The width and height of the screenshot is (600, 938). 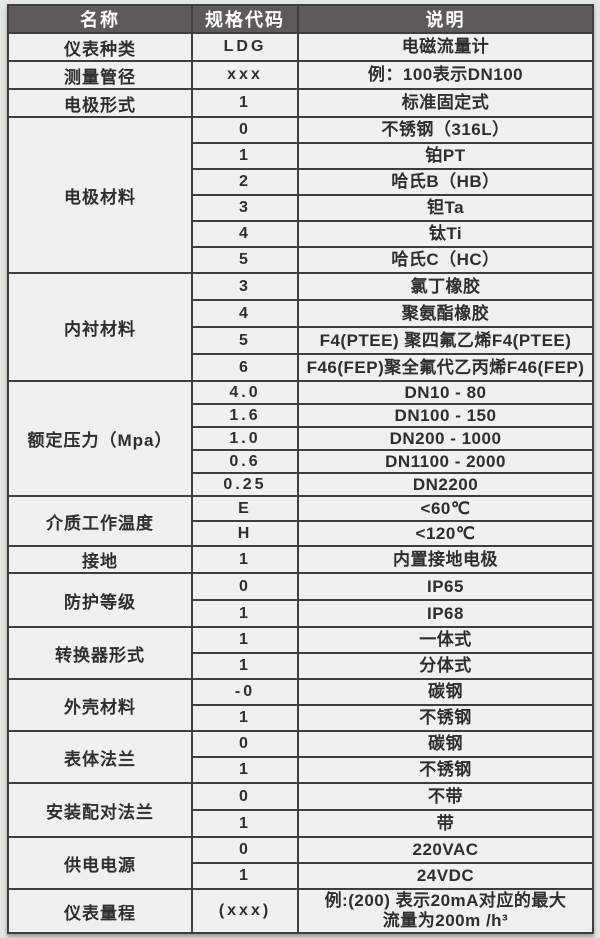 I want to click on spec-desc-cell: DN100 - 150, so click(x=445, y=415).